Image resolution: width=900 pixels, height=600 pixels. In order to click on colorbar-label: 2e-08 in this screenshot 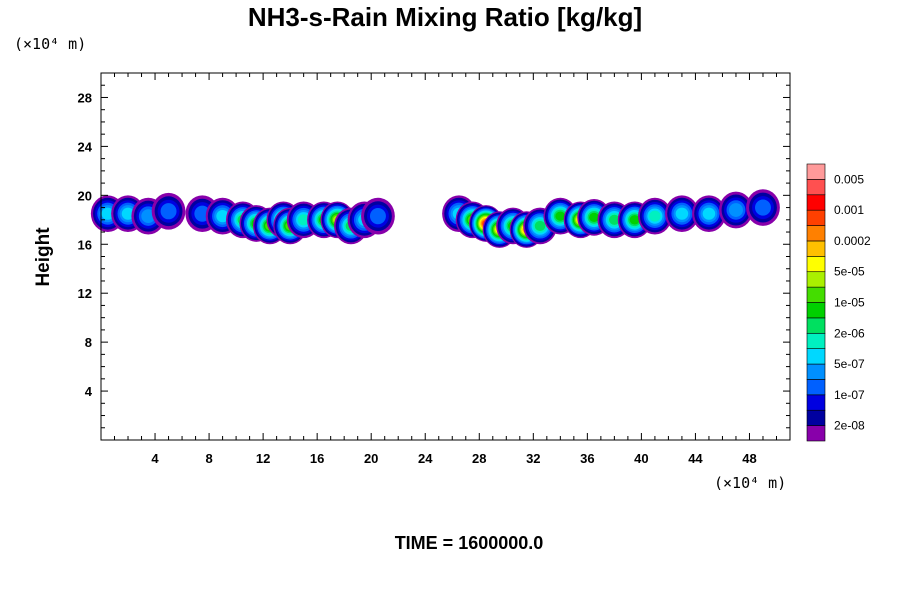, I will do `click(849, 426)`.